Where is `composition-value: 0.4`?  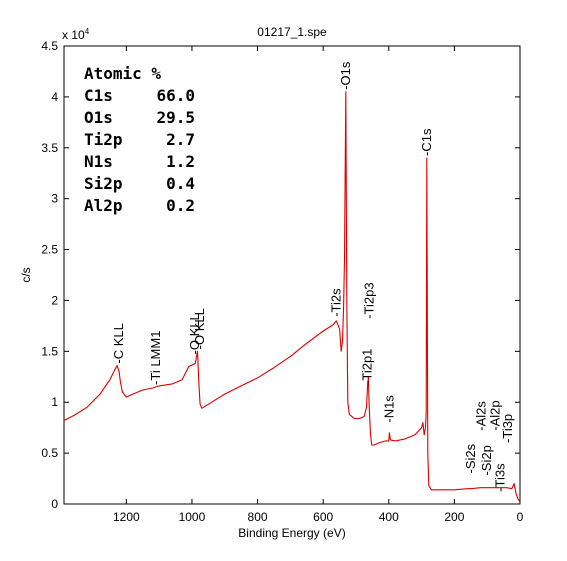 composition-value: 0.4 is located at coordinates (180, 183).